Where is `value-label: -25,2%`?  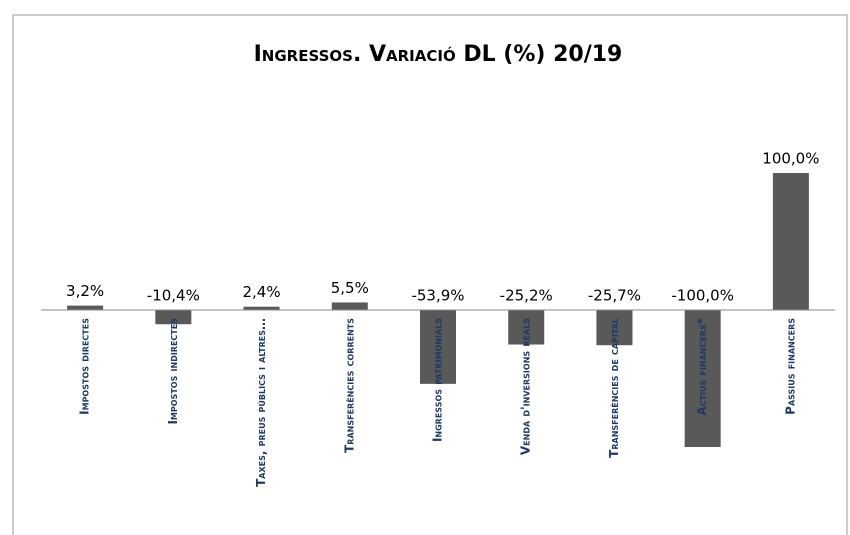
value-label: -25,2% is located at coordinates (526, 296).